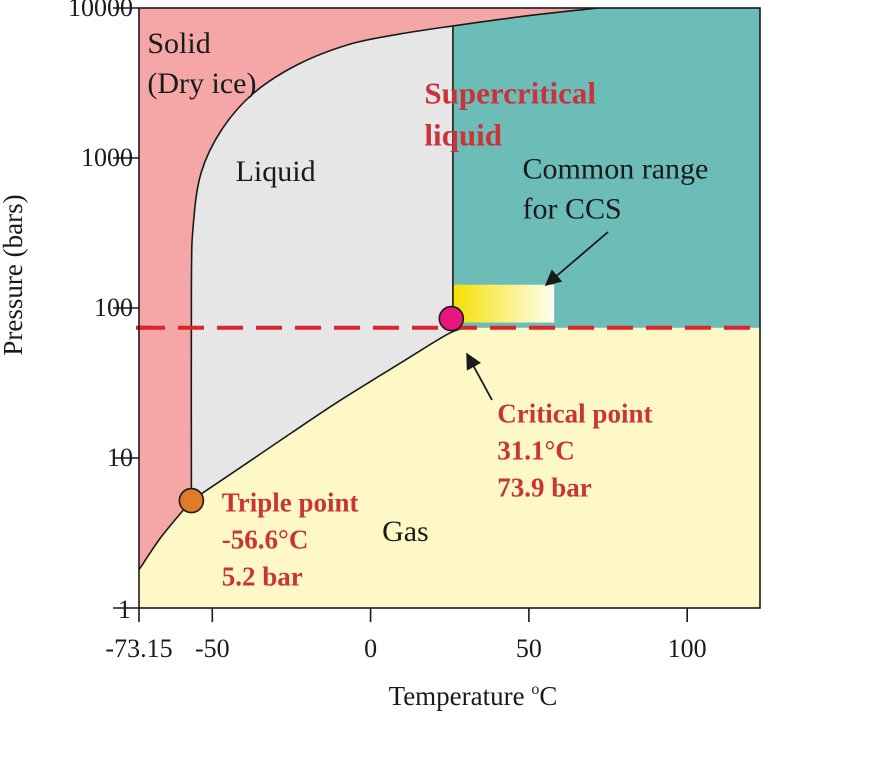 The height and width of the screenshot is (762, 890). What do you see at coordinates (616, 189) in the screenshot?
I see `ccs-note: Common range for CCS` at bounding box center [616, 189].